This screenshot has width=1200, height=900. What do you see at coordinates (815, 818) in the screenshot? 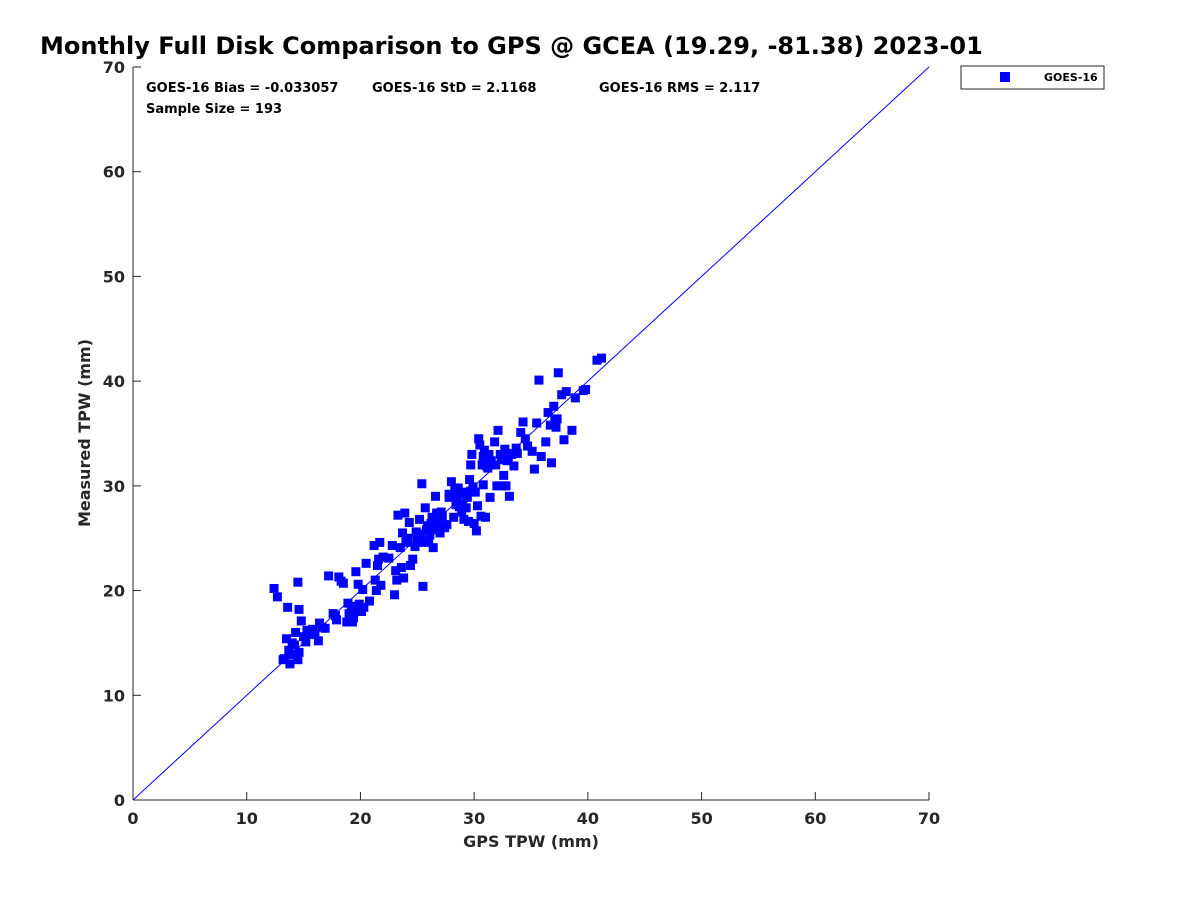
I see `x-tick-label: 60` at bounding box center [815, 818].